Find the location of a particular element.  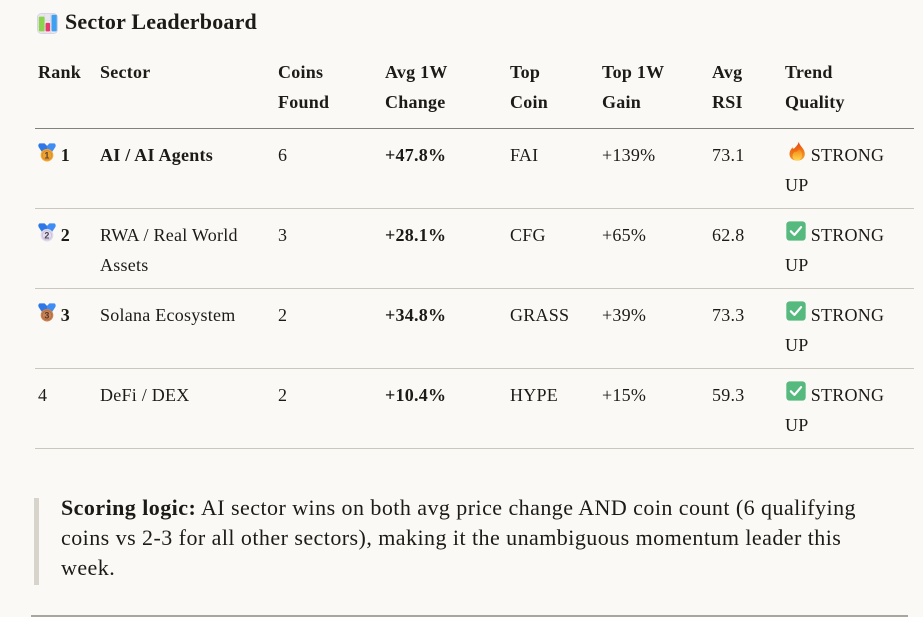

svg-text: 3 is located at coordinates (46, 316).